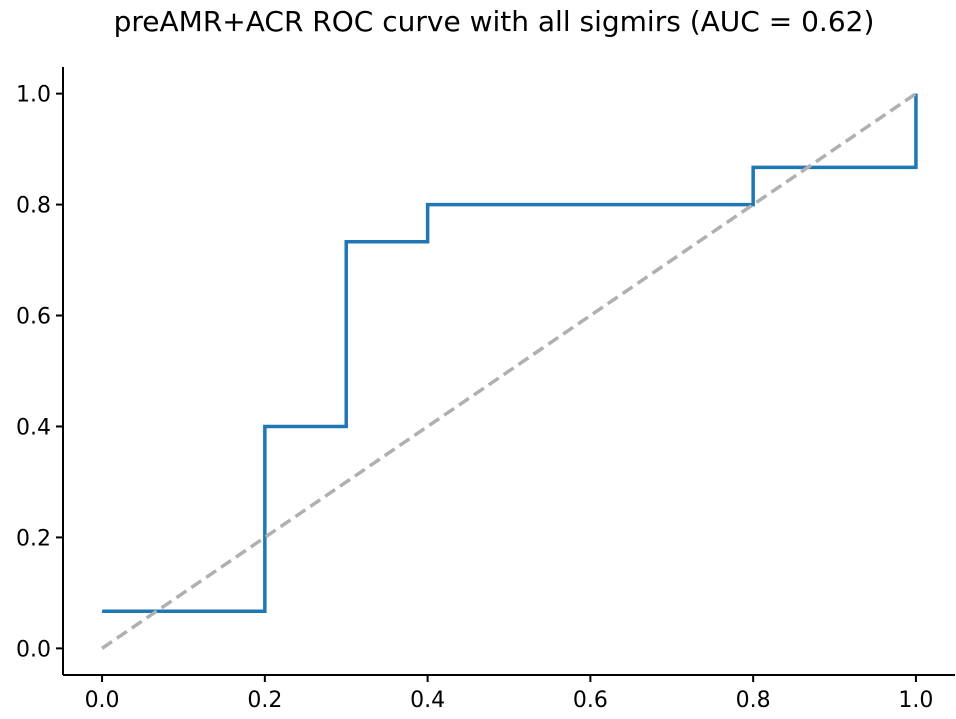  Describe the element at coordinates (33, 427) in the screenshot. I see `y-tick-label: 0.4` at that location.